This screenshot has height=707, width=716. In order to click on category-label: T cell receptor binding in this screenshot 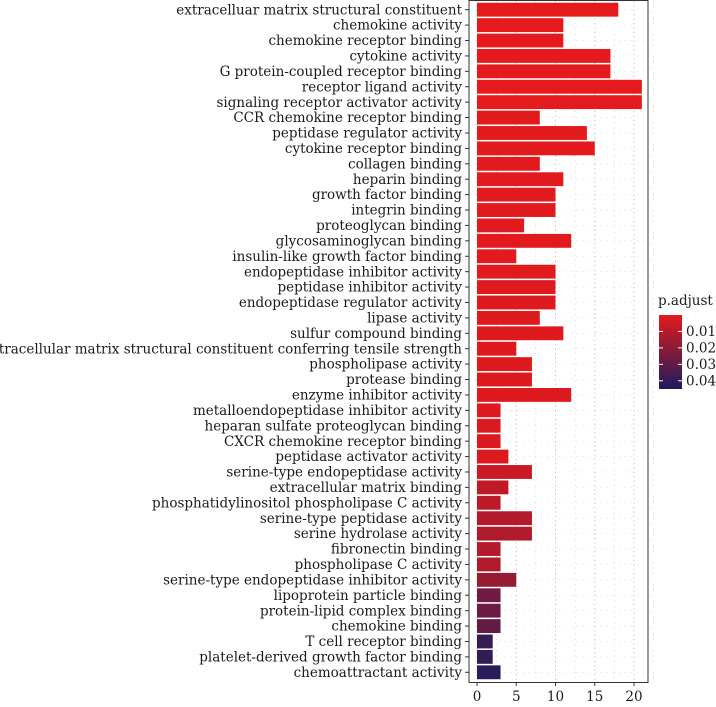, I will do `click(383, 642)`.